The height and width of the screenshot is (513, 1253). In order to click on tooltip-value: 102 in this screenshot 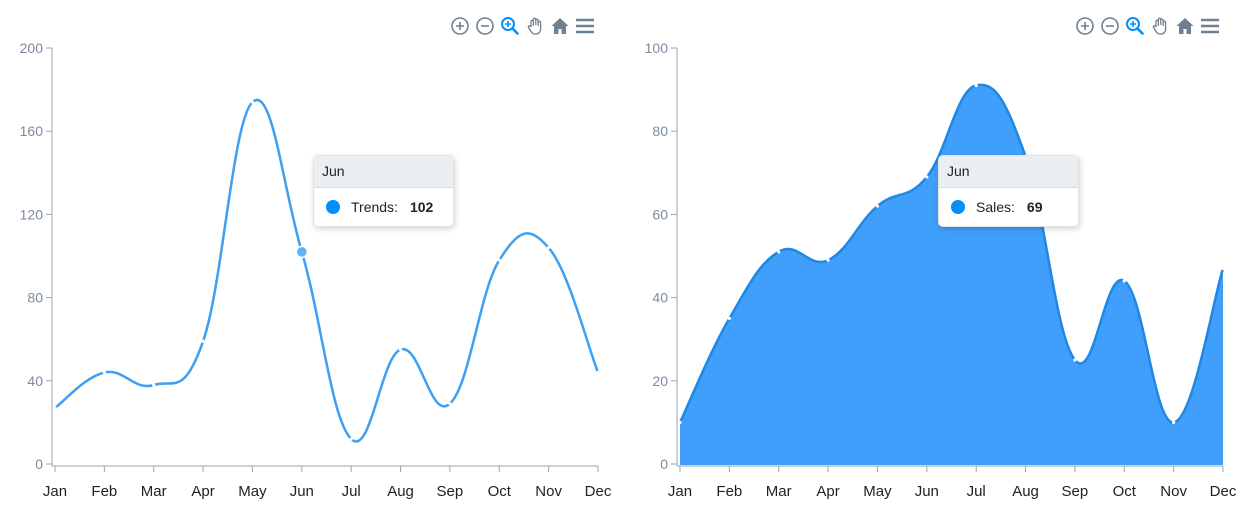, I will do `click(421, 207)`.